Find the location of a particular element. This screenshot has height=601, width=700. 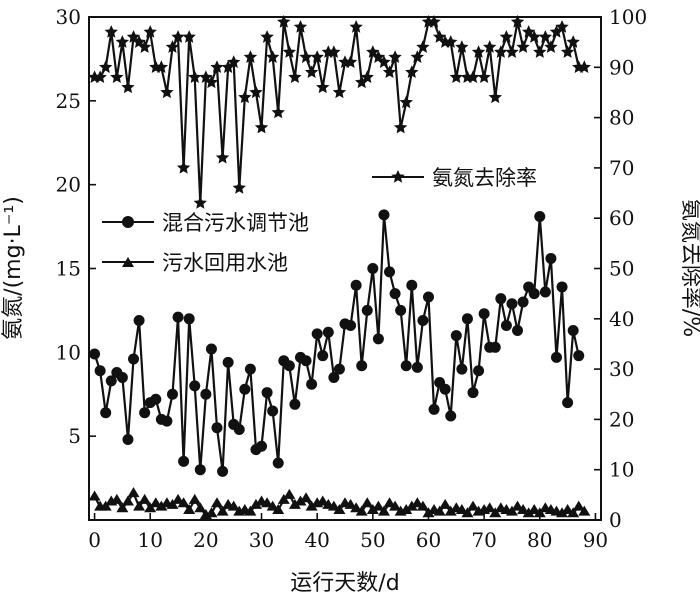

legend-circle-icon is located at coordinates (128, 222).